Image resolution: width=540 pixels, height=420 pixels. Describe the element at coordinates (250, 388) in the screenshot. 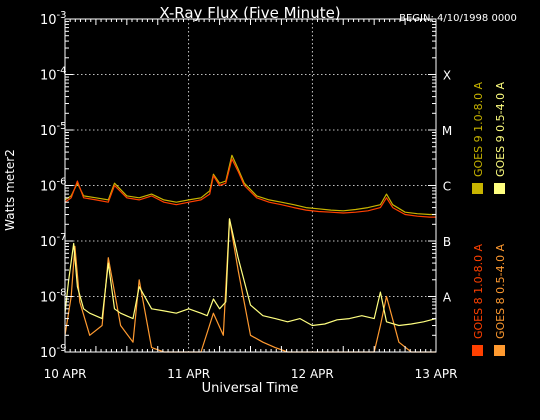

I see `x-axis-label: Universal Time` at that location.